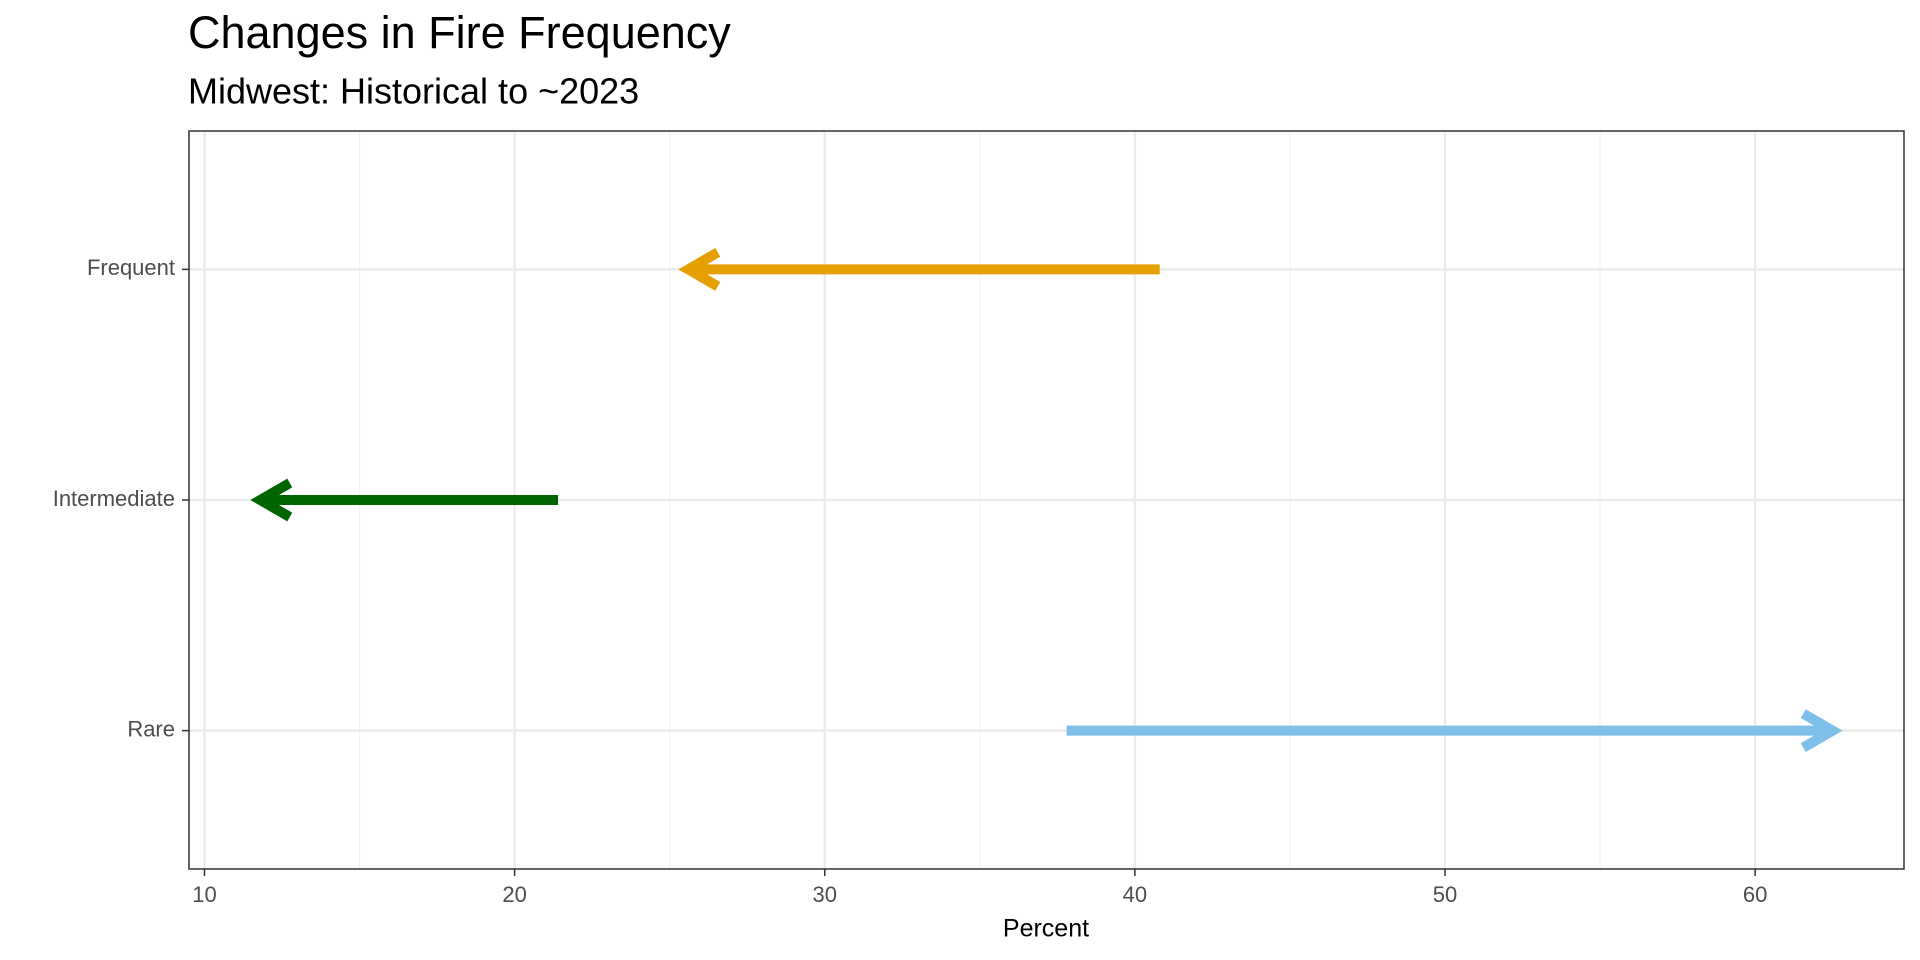 The height and width of the screenshot is (960, 1920). Describe the element at coordinates (1755, 894) in the screenshot. I see `x-tick-label: 60` at that location.